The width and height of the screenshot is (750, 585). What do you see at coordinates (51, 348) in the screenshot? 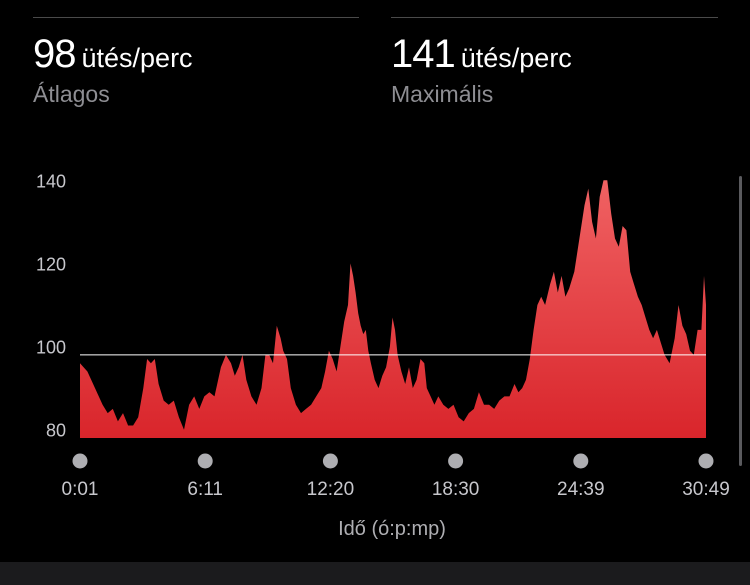
I see `y-tick-label: 100` at bounding box center [51, 348].